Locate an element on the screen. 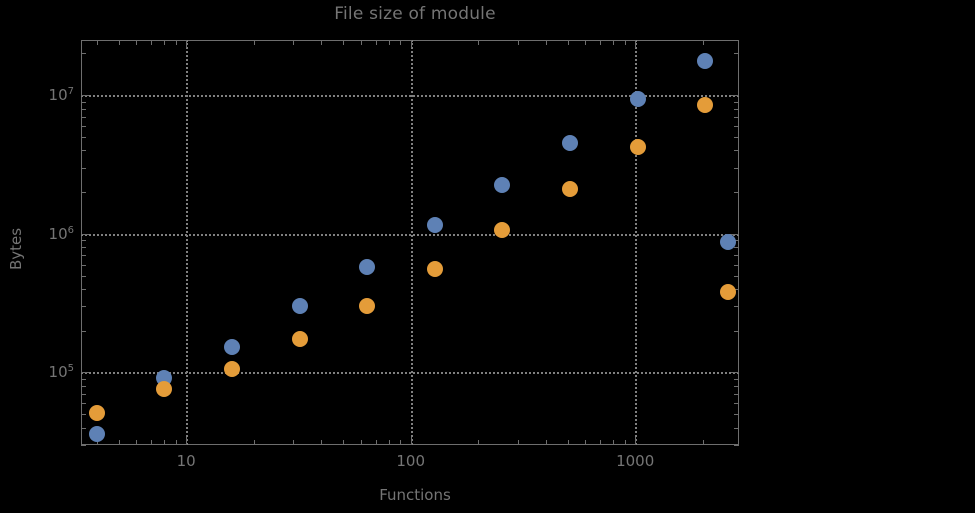 The width and height of the screenshot is (975, 513). y-axis-title: Bytes is located at coordinates (16, 249).